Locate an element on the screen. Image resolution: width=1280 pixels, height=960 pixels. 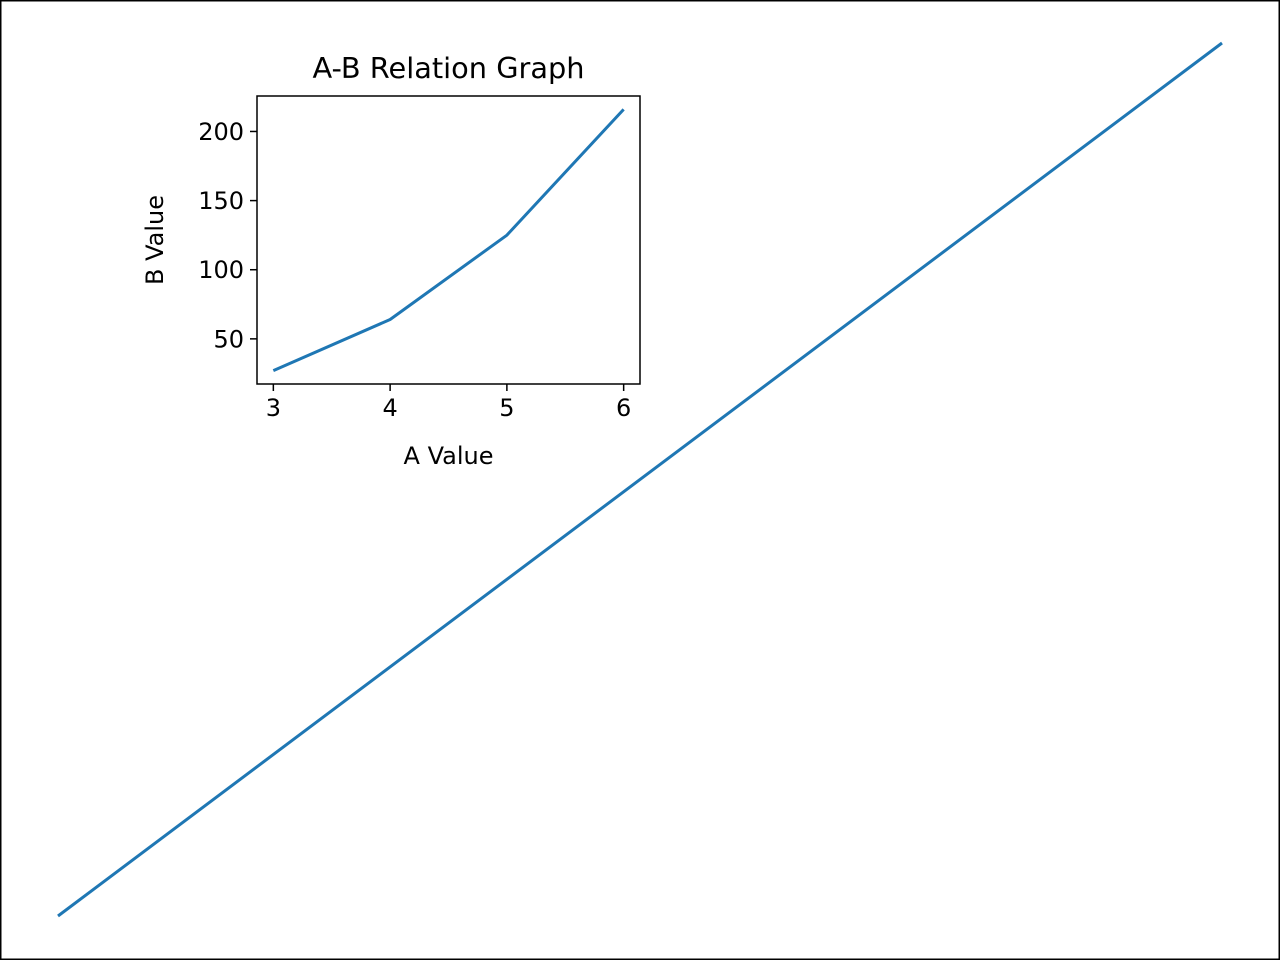
inset-frame is located at coordinates (448, 240).